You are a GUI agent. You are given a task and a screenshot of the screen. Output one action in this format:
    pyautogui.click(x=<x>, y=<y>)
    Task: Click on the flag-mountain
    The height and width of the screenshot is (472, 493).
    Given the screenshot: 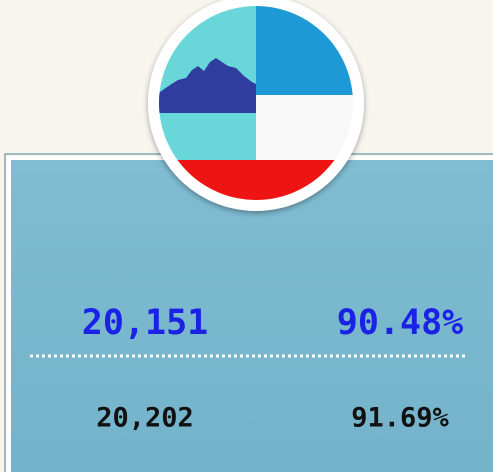 What is the action you would take?
    pyautogui.click(x=207, y=85)
    